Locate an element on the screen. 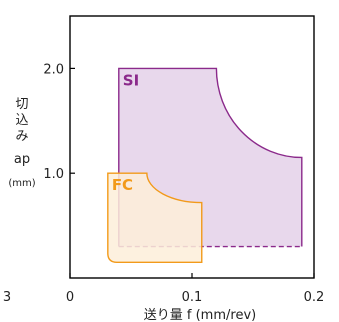  y-axis-label-line-2: 込 is located at coordinates (21, 120).